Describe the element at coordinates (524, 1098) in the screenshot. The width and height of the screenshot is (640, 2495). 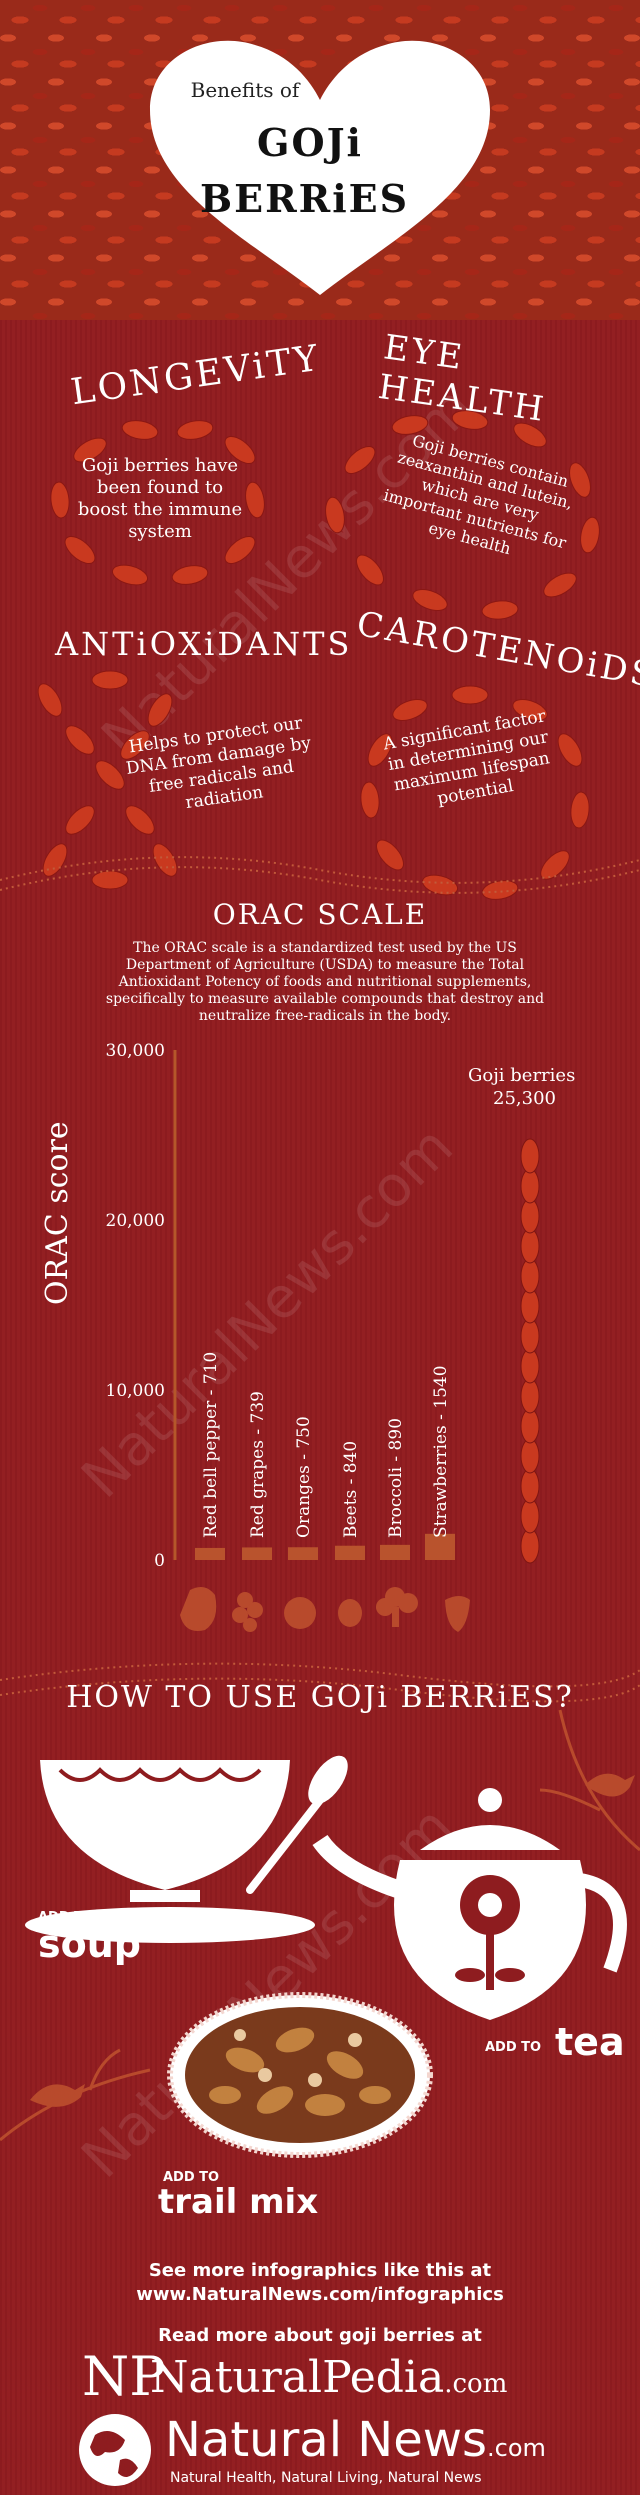
I see `goji-value: 25,300` at that location.